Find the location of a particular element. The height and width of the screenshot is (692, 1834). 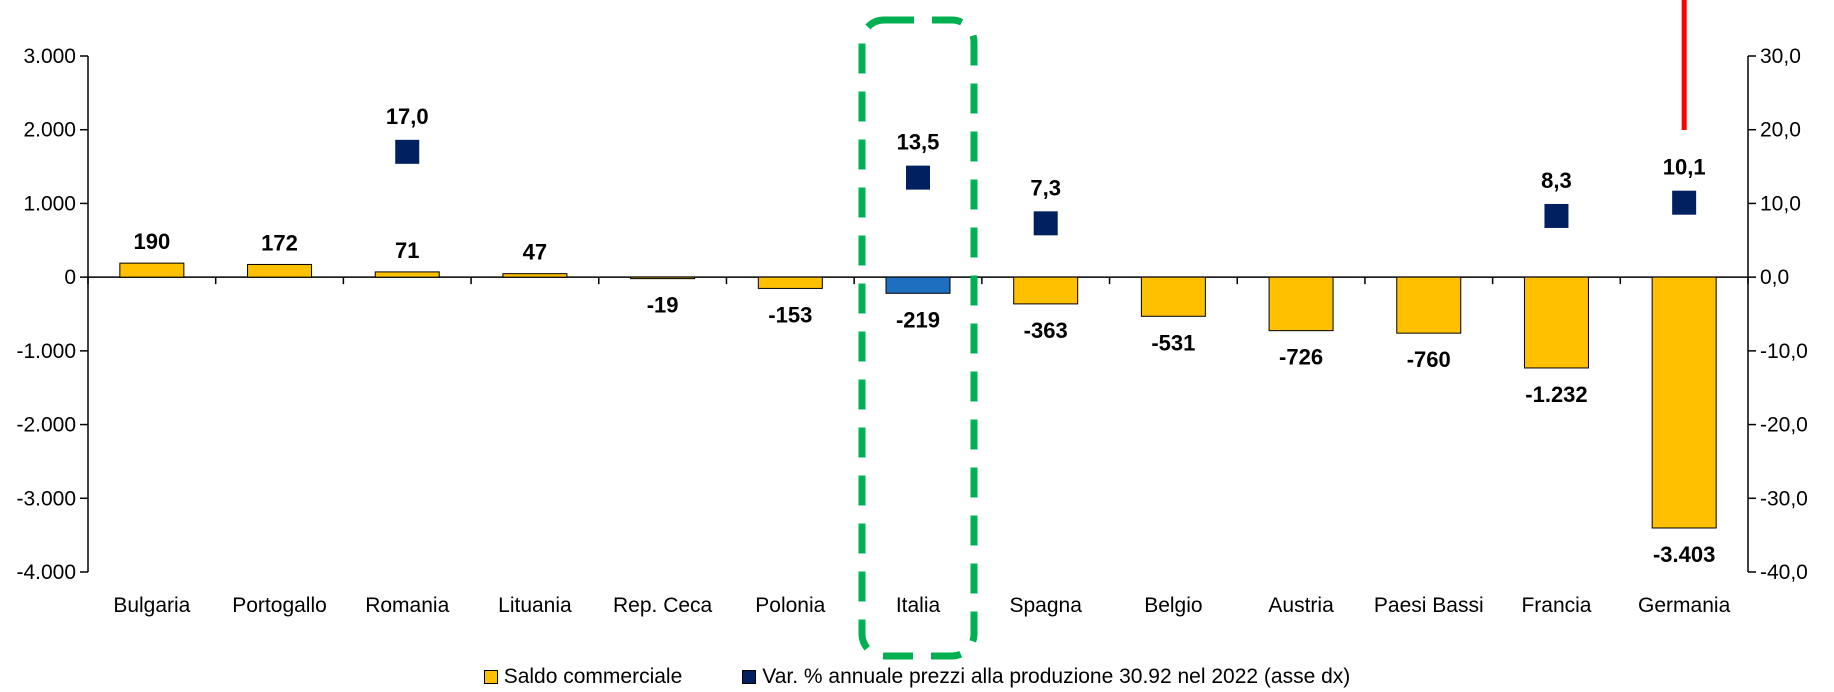

y-right-tick-label: 30,0 is located at coordinates (1780, 56).